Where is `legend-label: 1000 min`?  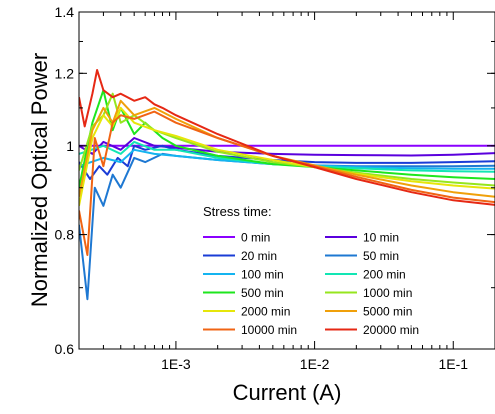 legend-label: 1000 min is located at coordinates (387, 293).